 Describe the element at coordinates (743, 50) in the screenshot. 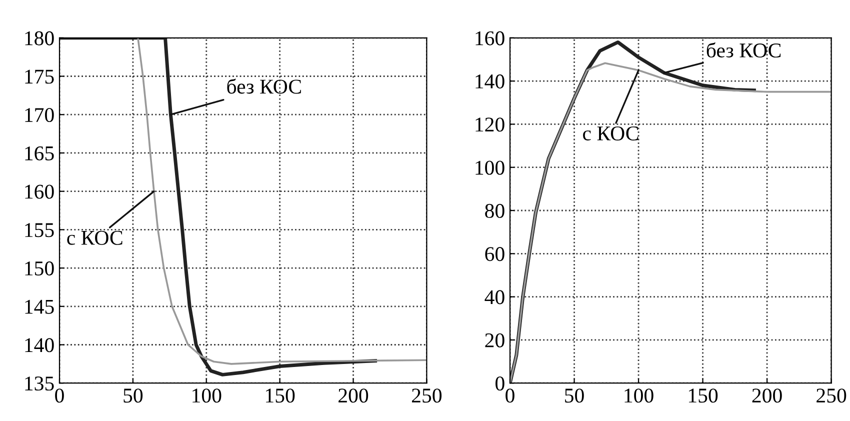

I see `series-label: без КОС` at that location.